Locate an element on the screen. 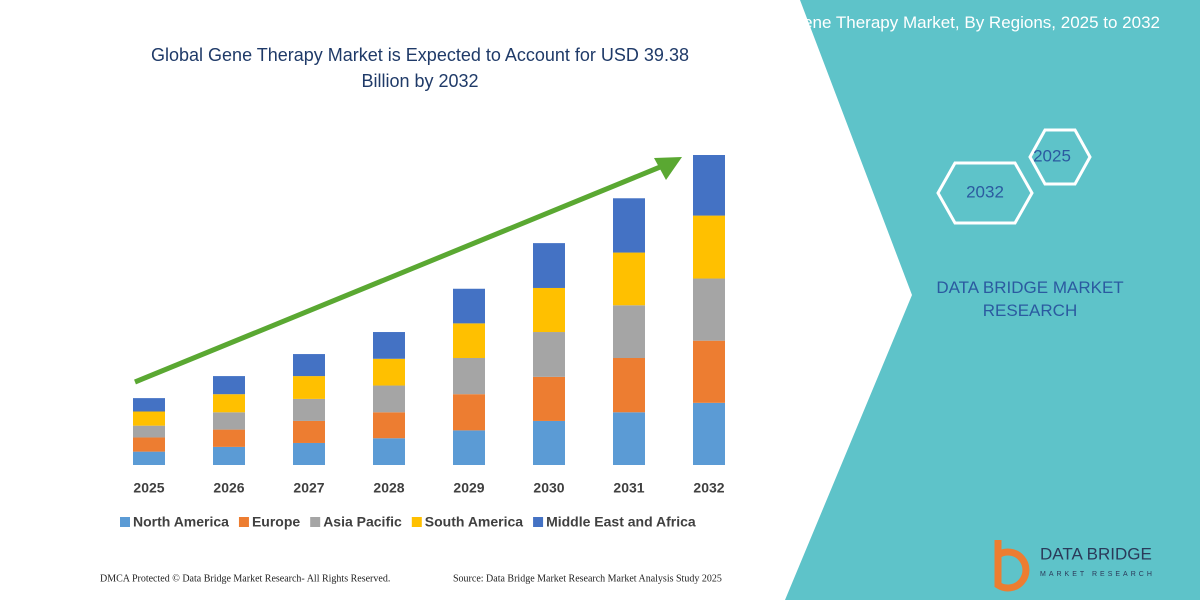  legend-label: Asia Pacific is located at coordinates (362, 522).